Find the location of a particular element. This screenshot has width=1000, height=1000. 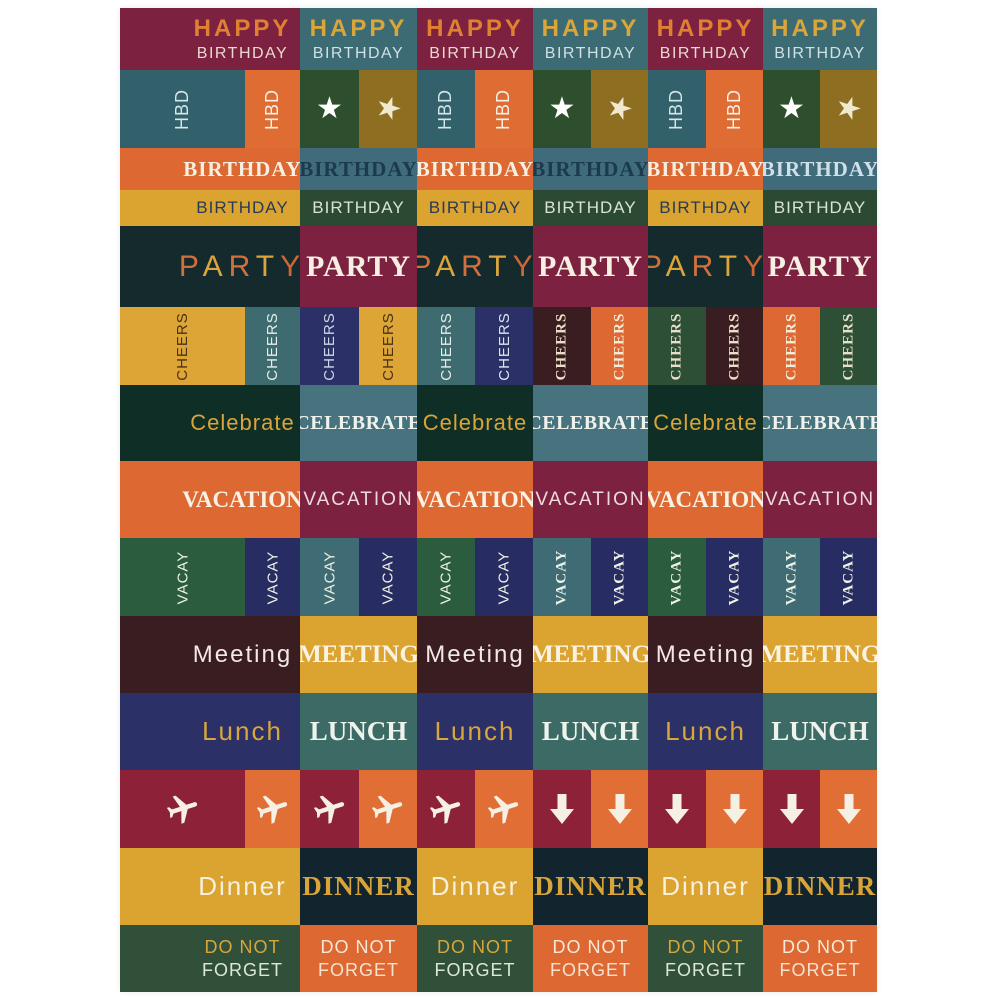

sticker-meeting-col2: MEETING is located at coordinates (358, 654).